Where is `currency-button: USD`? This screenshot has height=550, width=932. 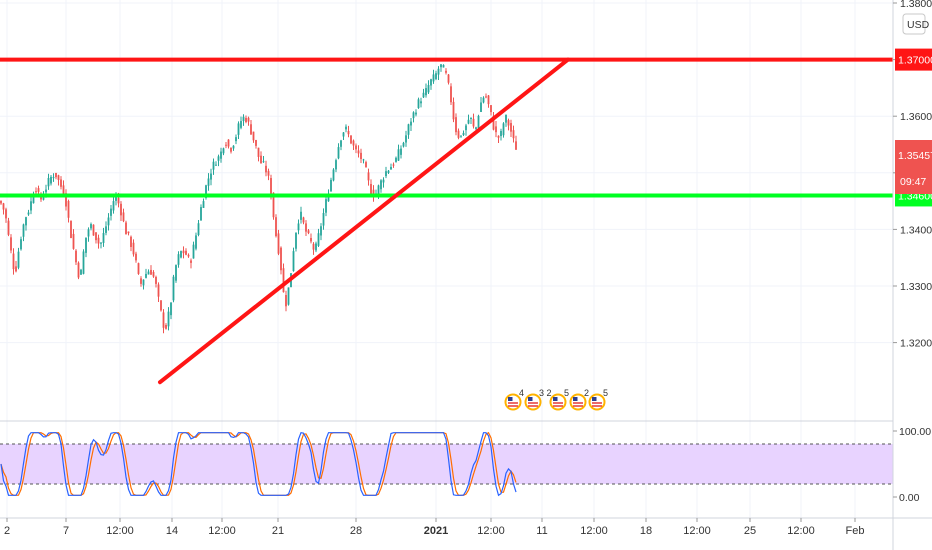 currency-button: USD is located at coordinates (916, 24).